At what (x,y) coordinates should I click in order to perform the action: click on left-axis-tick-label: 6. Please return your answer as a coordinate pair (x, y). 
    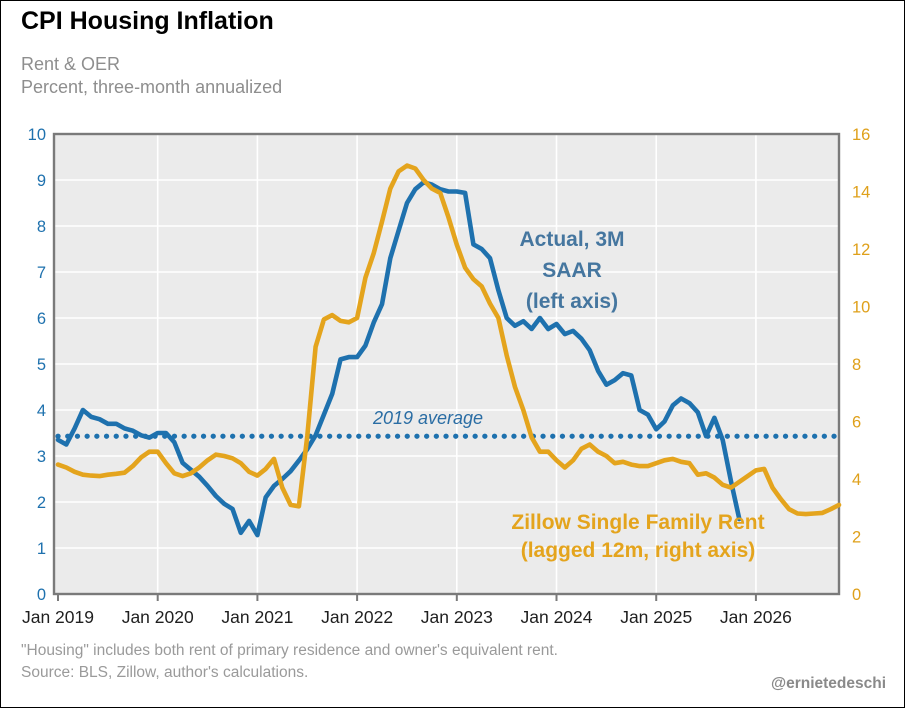
    Looking at the image, I should click on (41, 319).